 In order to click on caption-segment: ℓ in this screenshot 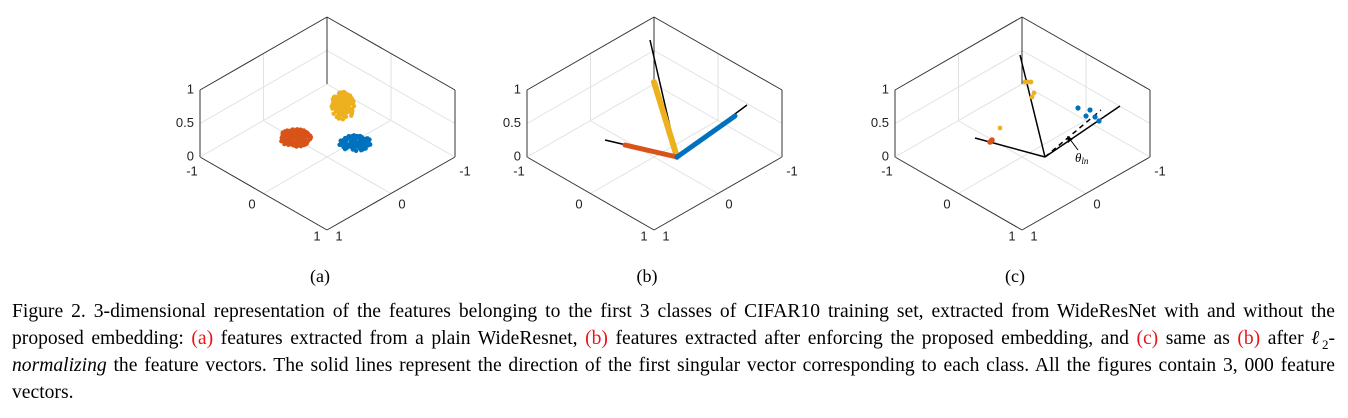, I will do `click(1316, 338)`.